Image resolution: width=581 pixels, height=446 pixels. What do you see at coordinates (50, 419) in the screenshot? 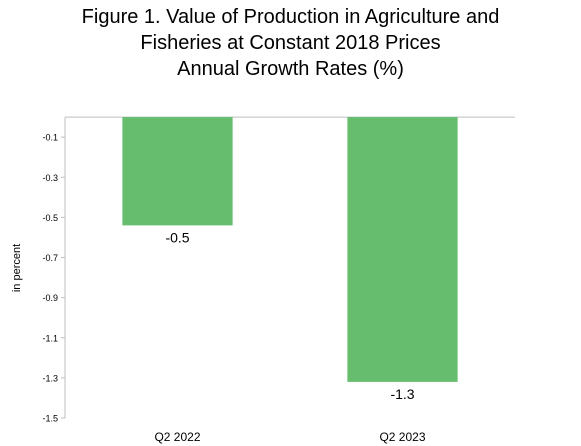
I see `y-tick-label: -1.5` at bounding box center [50, 419].